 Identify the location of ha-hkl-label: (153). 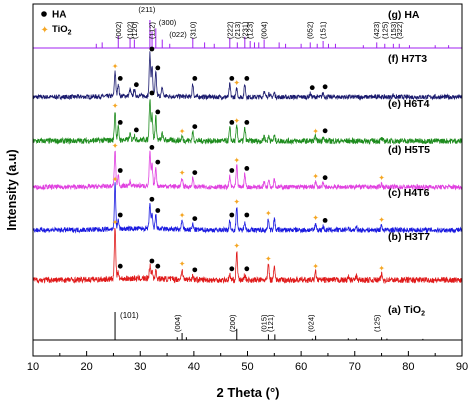
(393, 30).